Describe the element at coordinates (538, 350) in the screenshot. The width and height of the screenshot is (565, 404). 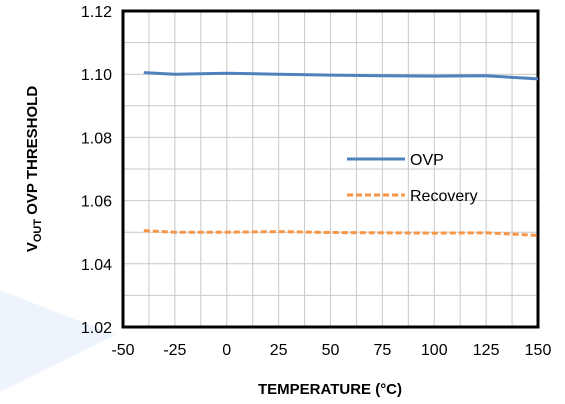
I see `x-tick-label: 150` at that location.